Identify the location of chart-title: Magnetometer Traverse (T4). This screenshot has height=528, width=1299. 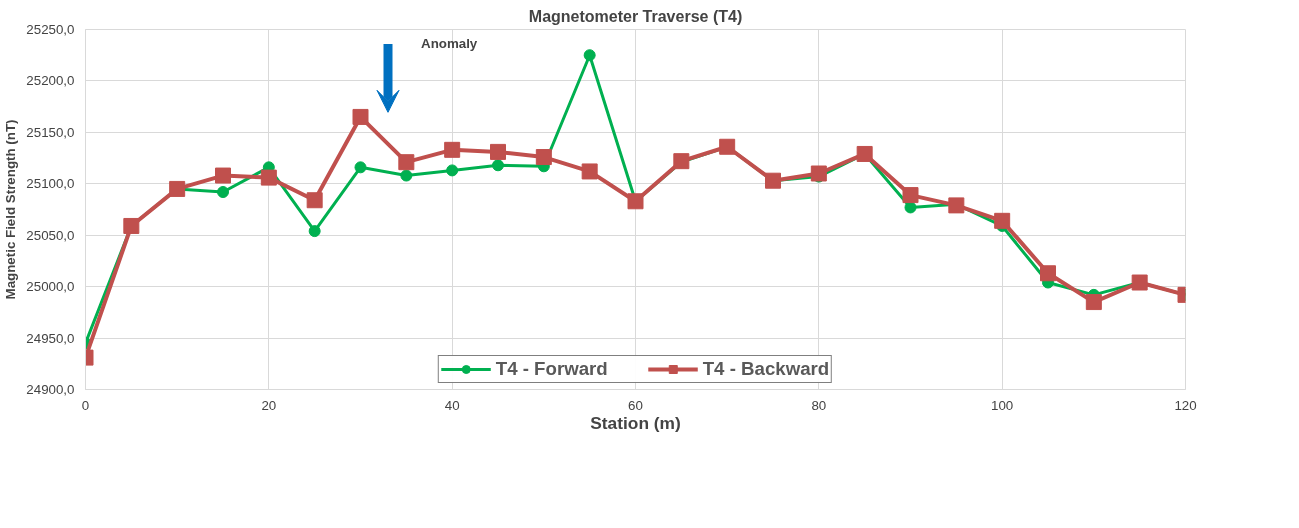
(635, 16).